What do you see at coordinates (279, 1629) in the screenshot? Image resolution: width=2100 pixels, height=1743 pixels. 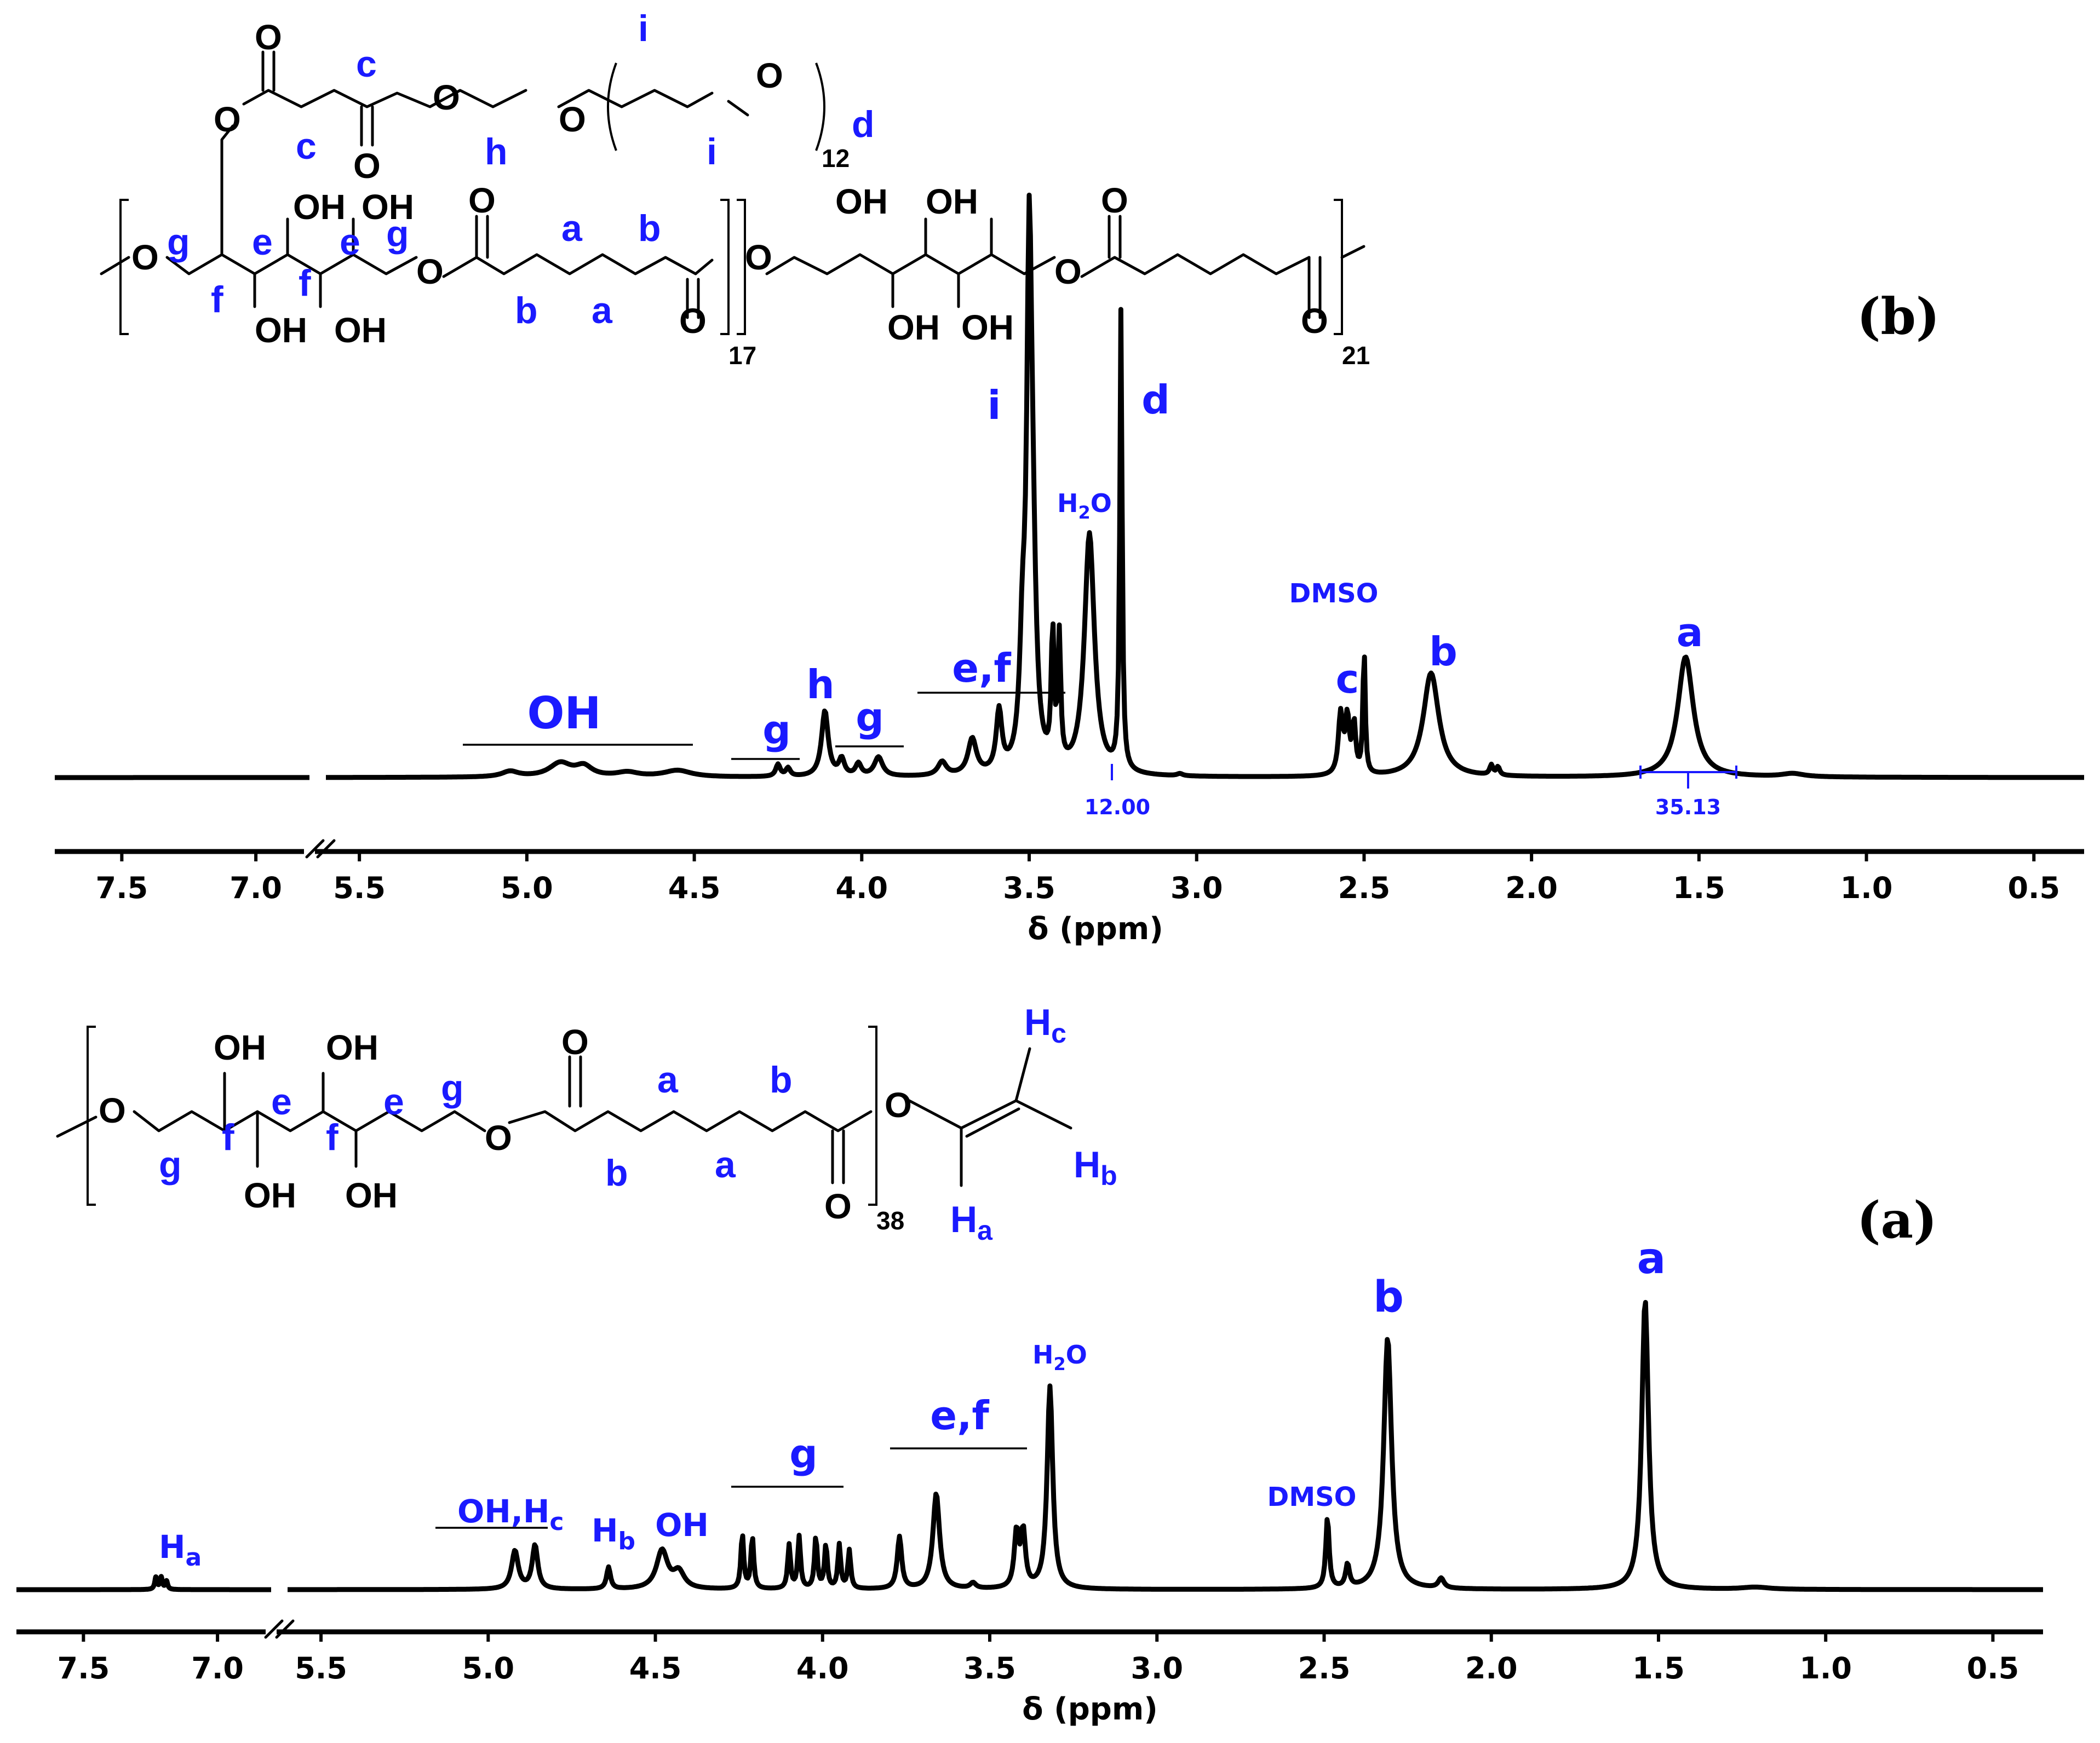 I see `axis-break-mark` at bounding box center [279, 1629].